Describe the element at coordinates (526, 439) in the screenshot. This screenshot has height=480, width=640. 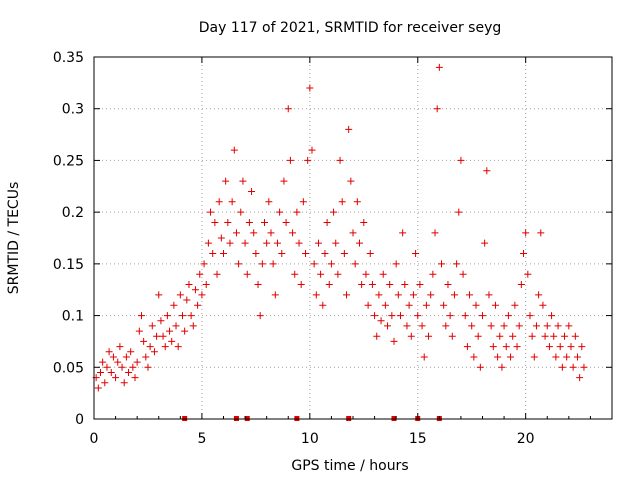
I see `x-tick-label: 20` at that location.